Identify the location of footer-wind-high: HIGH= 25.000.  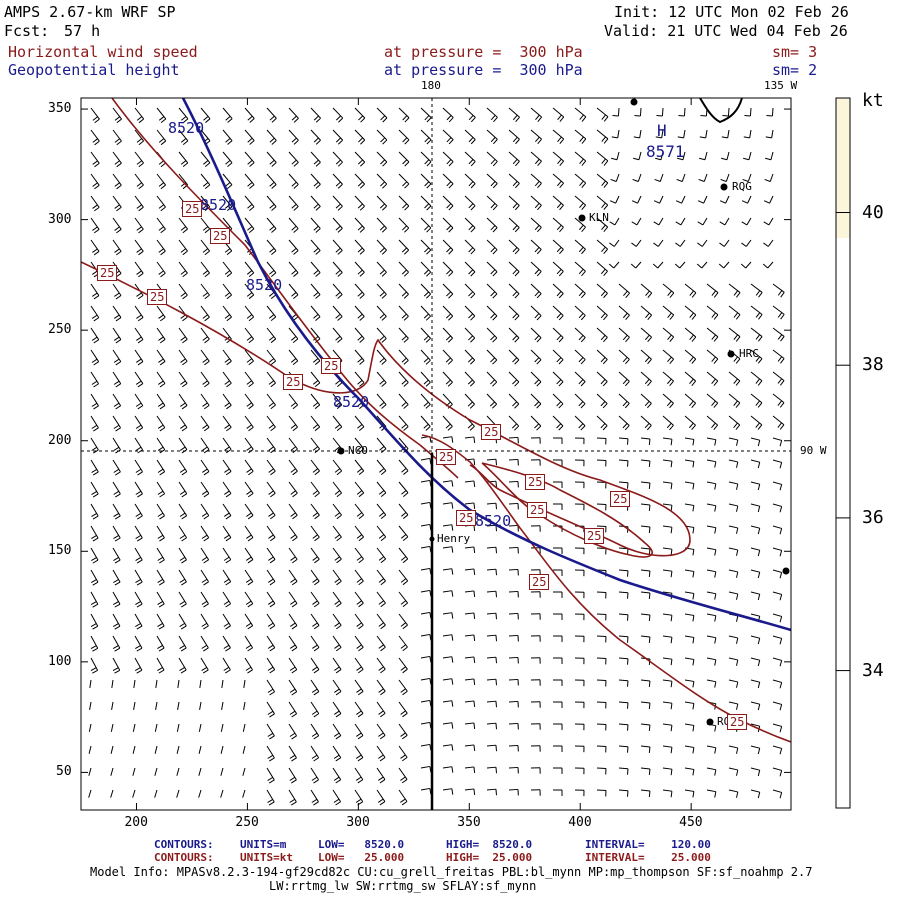
(489, 857).